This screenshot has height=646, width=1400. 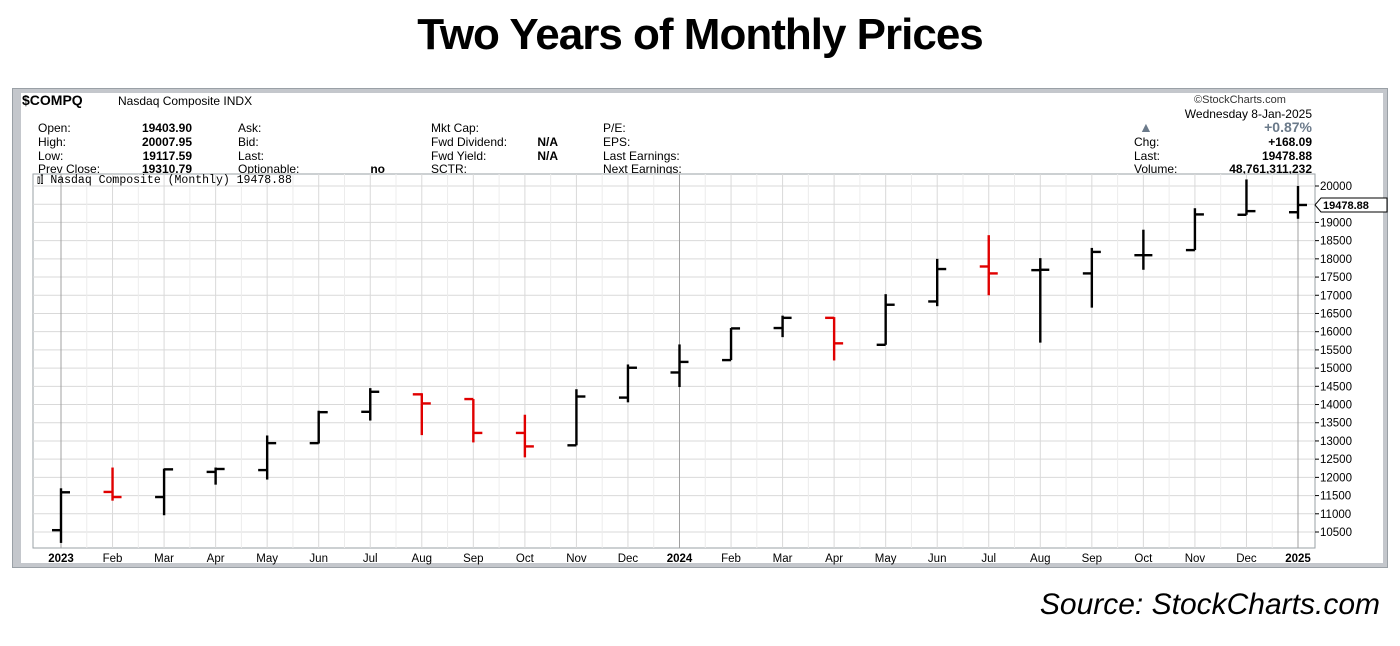 What do you see at coordinates (1336, 260) in the screenshot?
I see `y-tick-label: 18000` at bounding box center [1336, 260].